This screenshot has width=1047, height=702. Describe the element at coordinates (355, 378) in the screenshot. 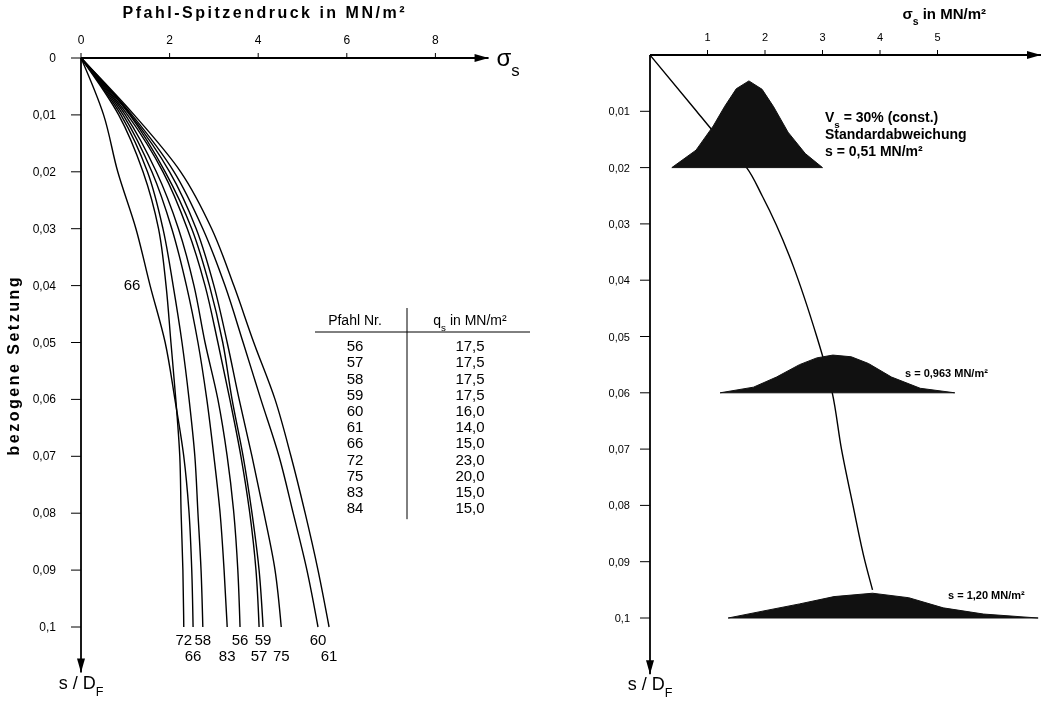

I see `annotation: 58` at that location.